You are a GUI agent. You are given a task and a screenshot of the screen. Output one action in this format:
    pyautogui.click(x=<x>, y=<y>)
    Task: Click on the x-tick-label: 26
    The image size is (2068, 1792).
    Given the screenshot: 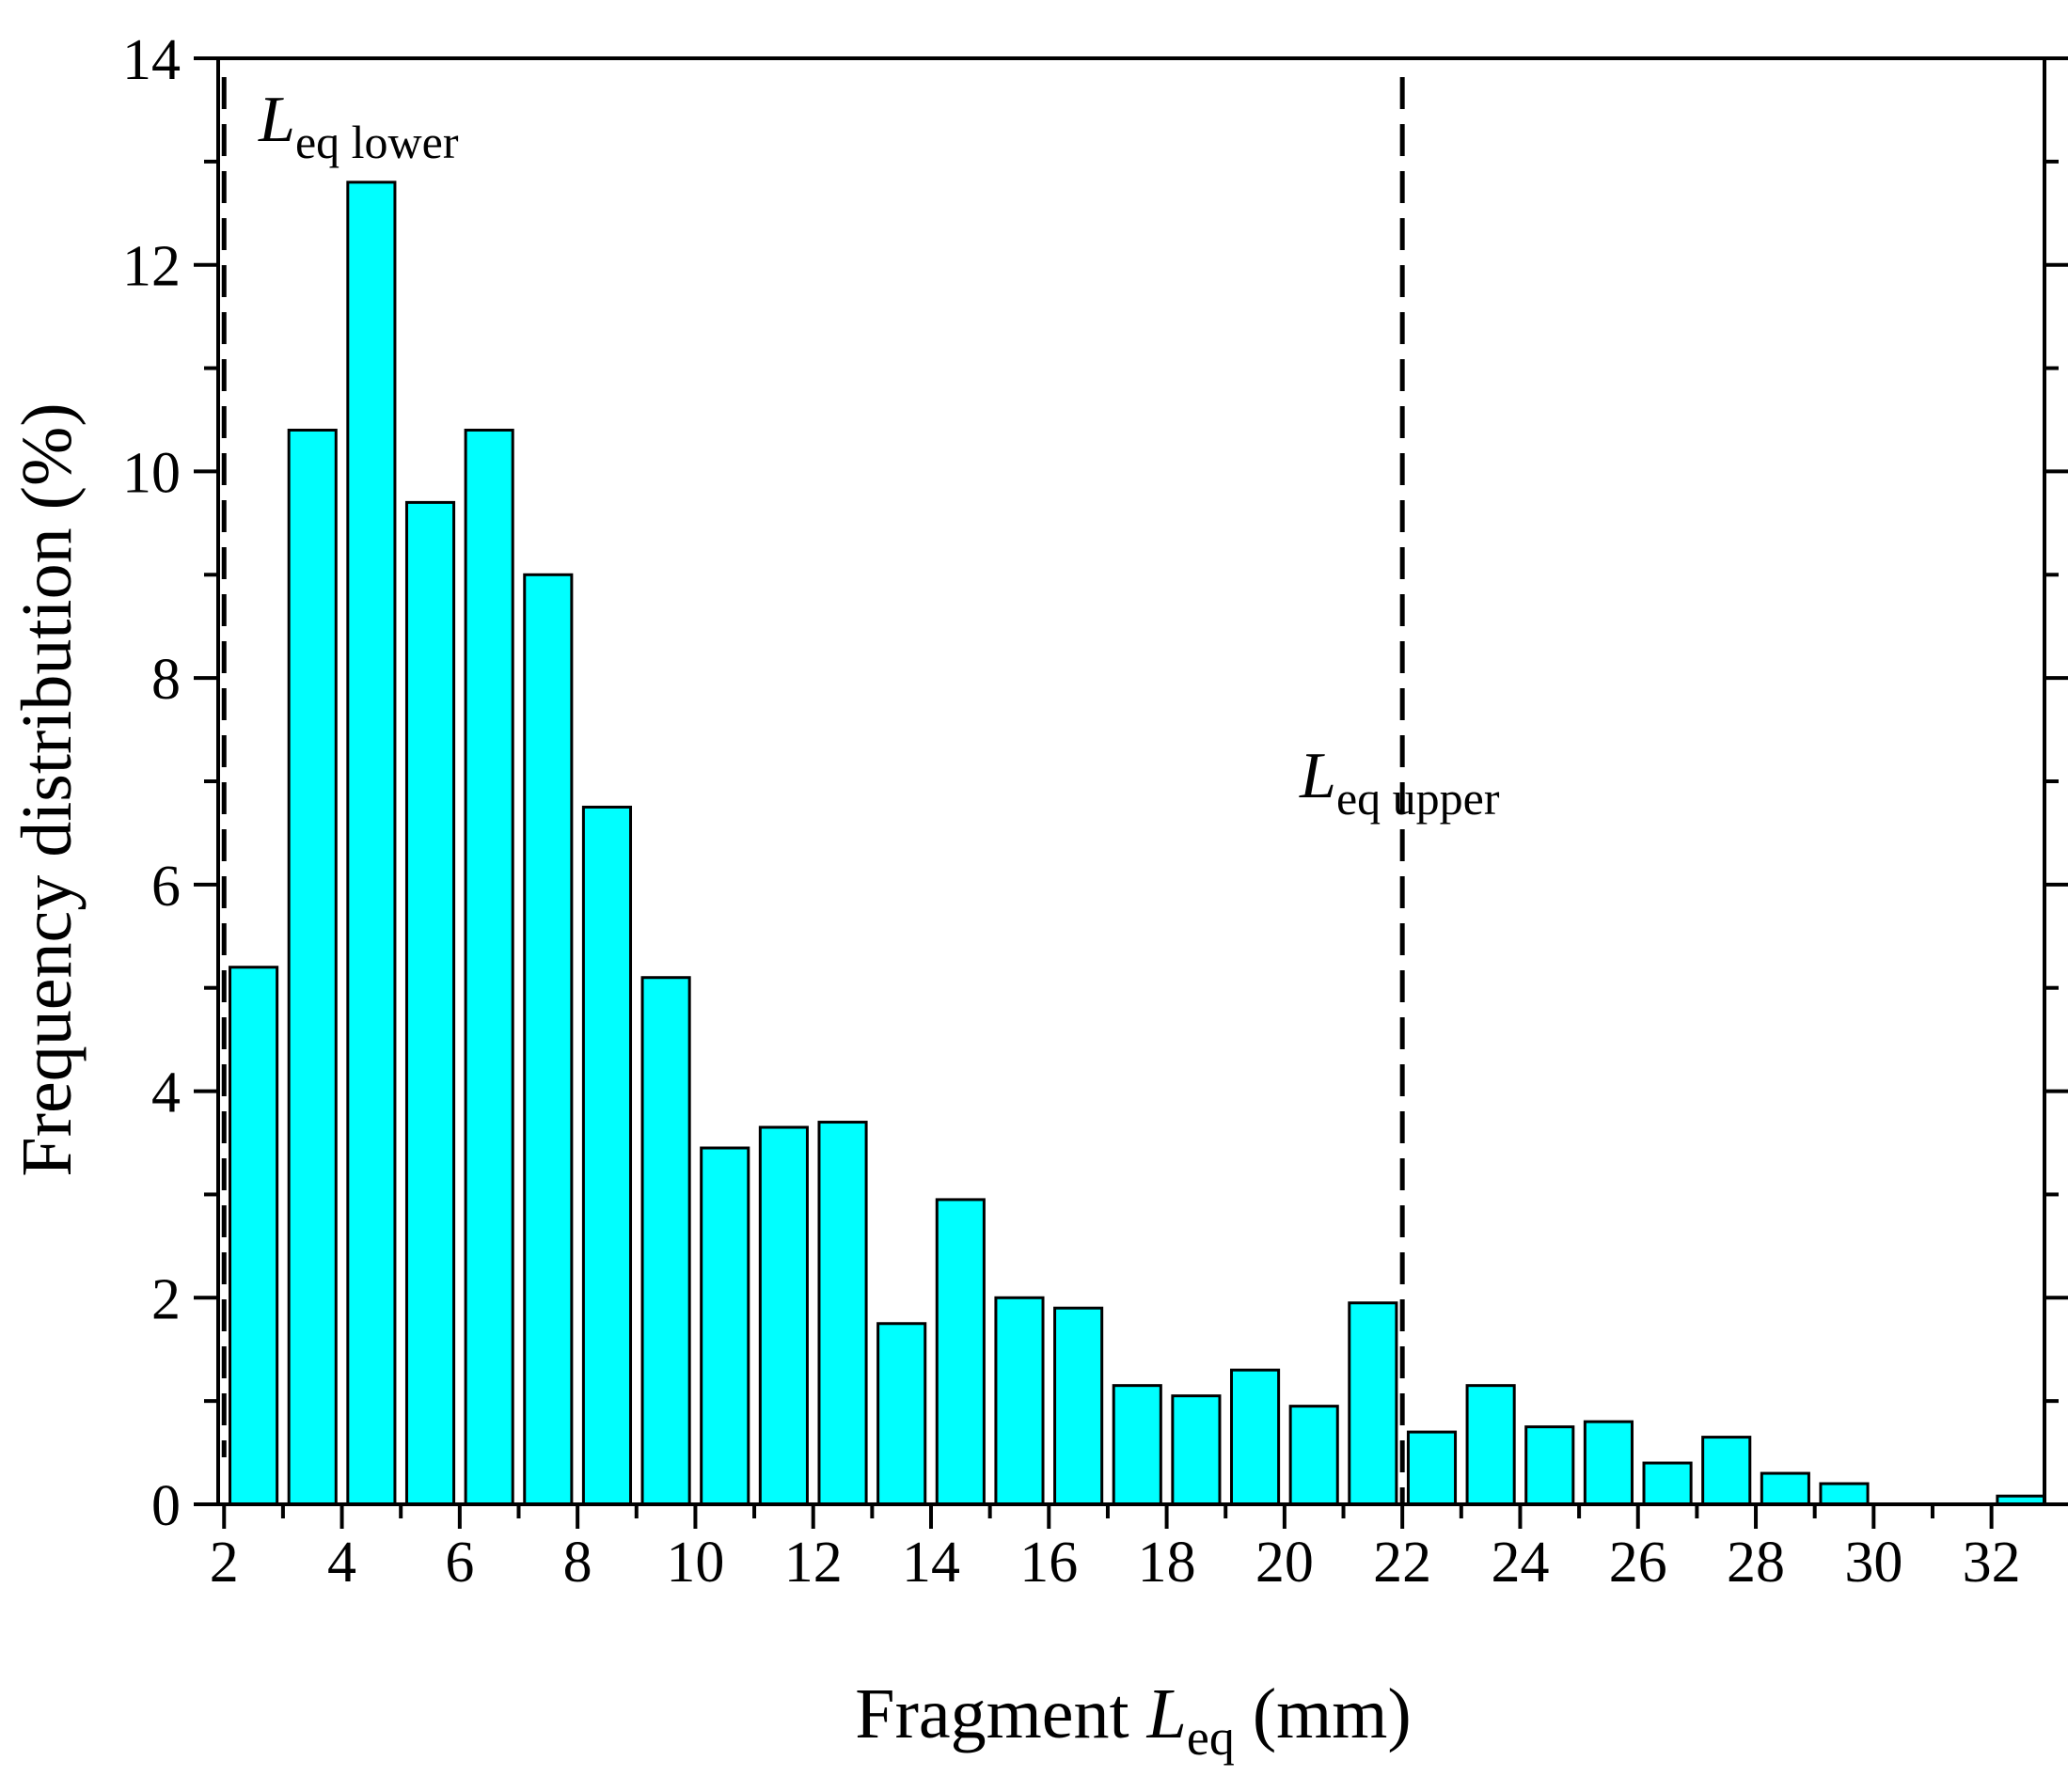 What is the action you would take?
    pyautogui.click(x=1638, y=1563)
    